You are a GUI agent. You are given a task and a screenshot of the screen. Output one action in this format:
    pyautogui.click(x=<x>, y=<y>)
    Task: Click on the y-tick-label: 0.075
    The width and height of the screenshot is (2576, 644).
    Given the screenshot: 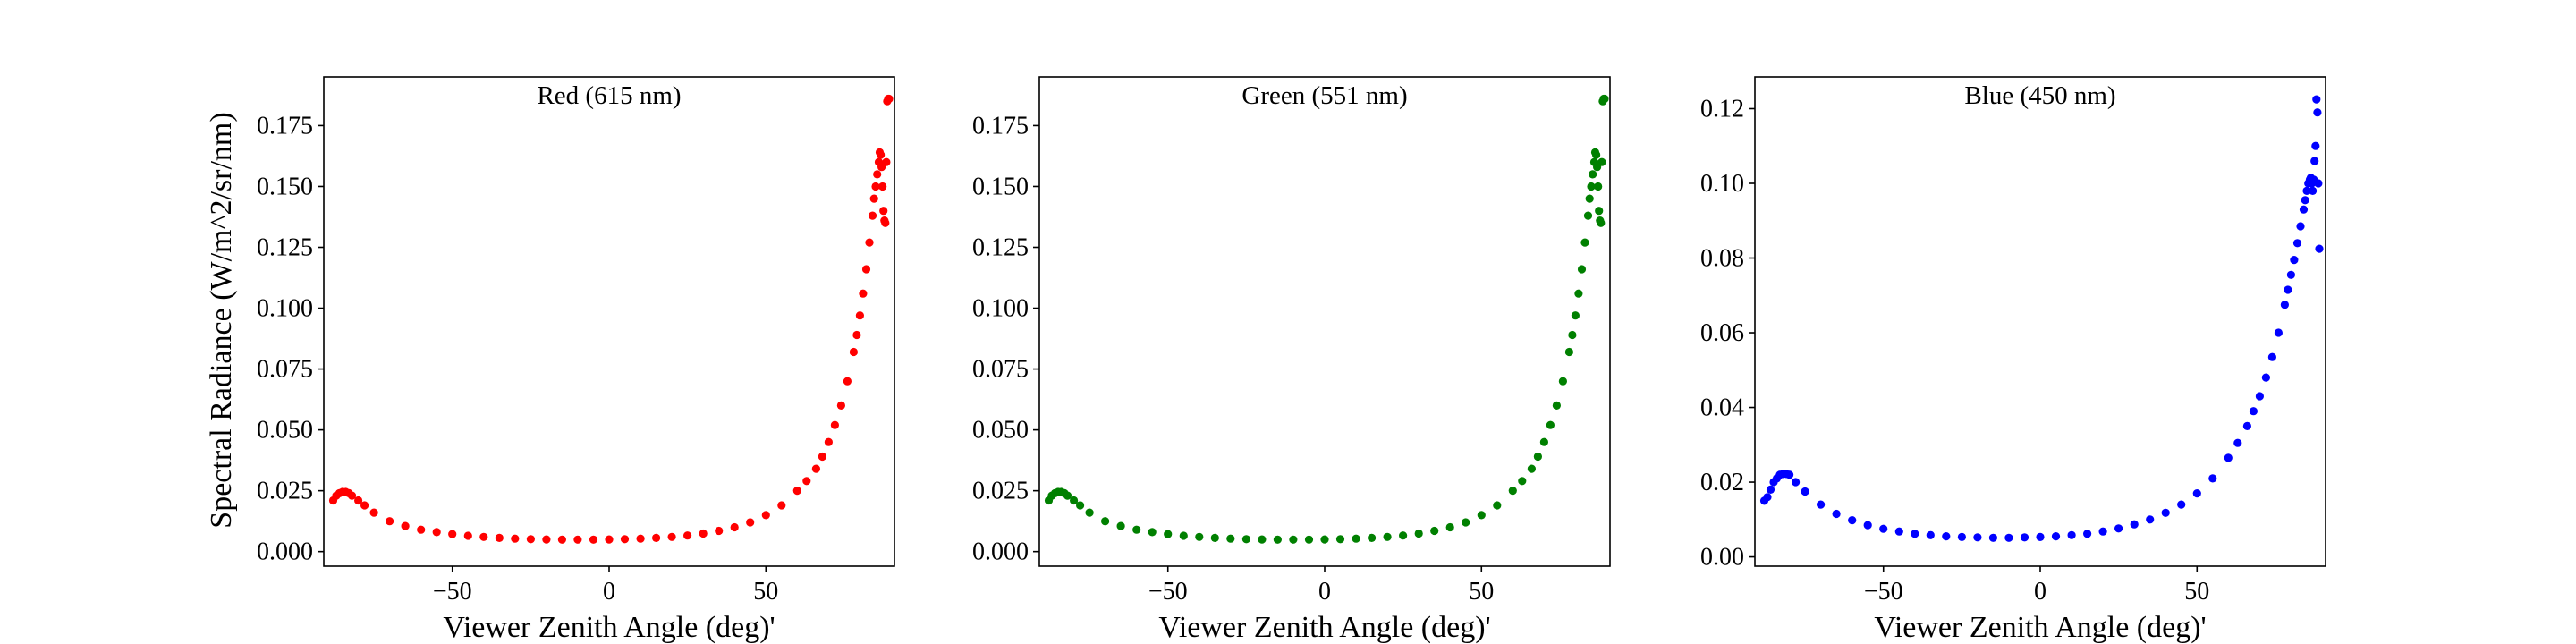 What is the action you would take?
    pyautogui.click(x=1000, y=370)
    